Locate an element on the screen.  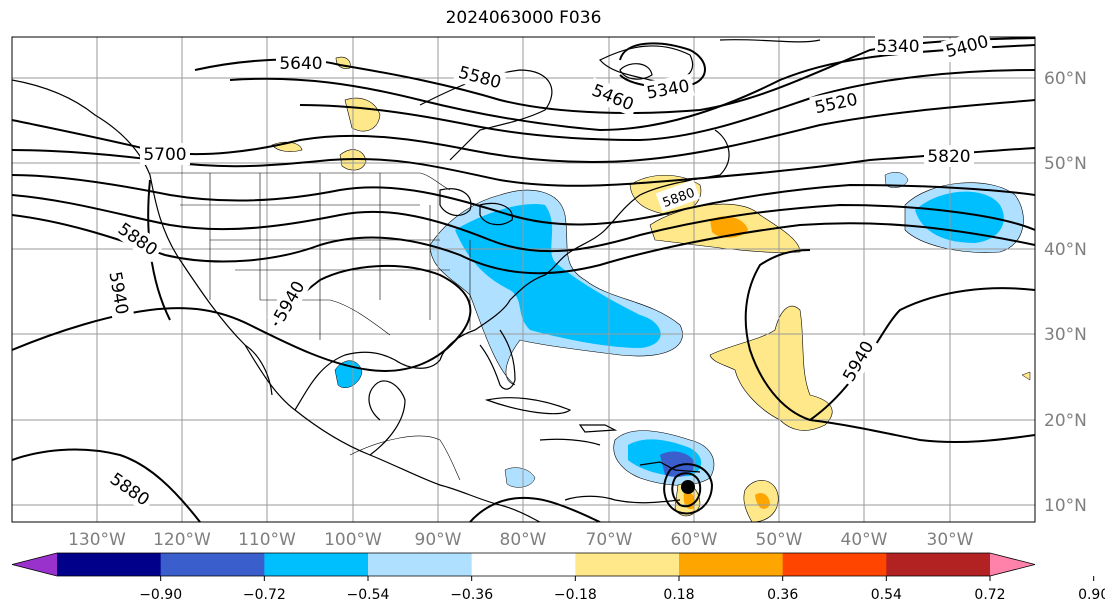
contour-label: 5640 is located at coordinates (300, 64).